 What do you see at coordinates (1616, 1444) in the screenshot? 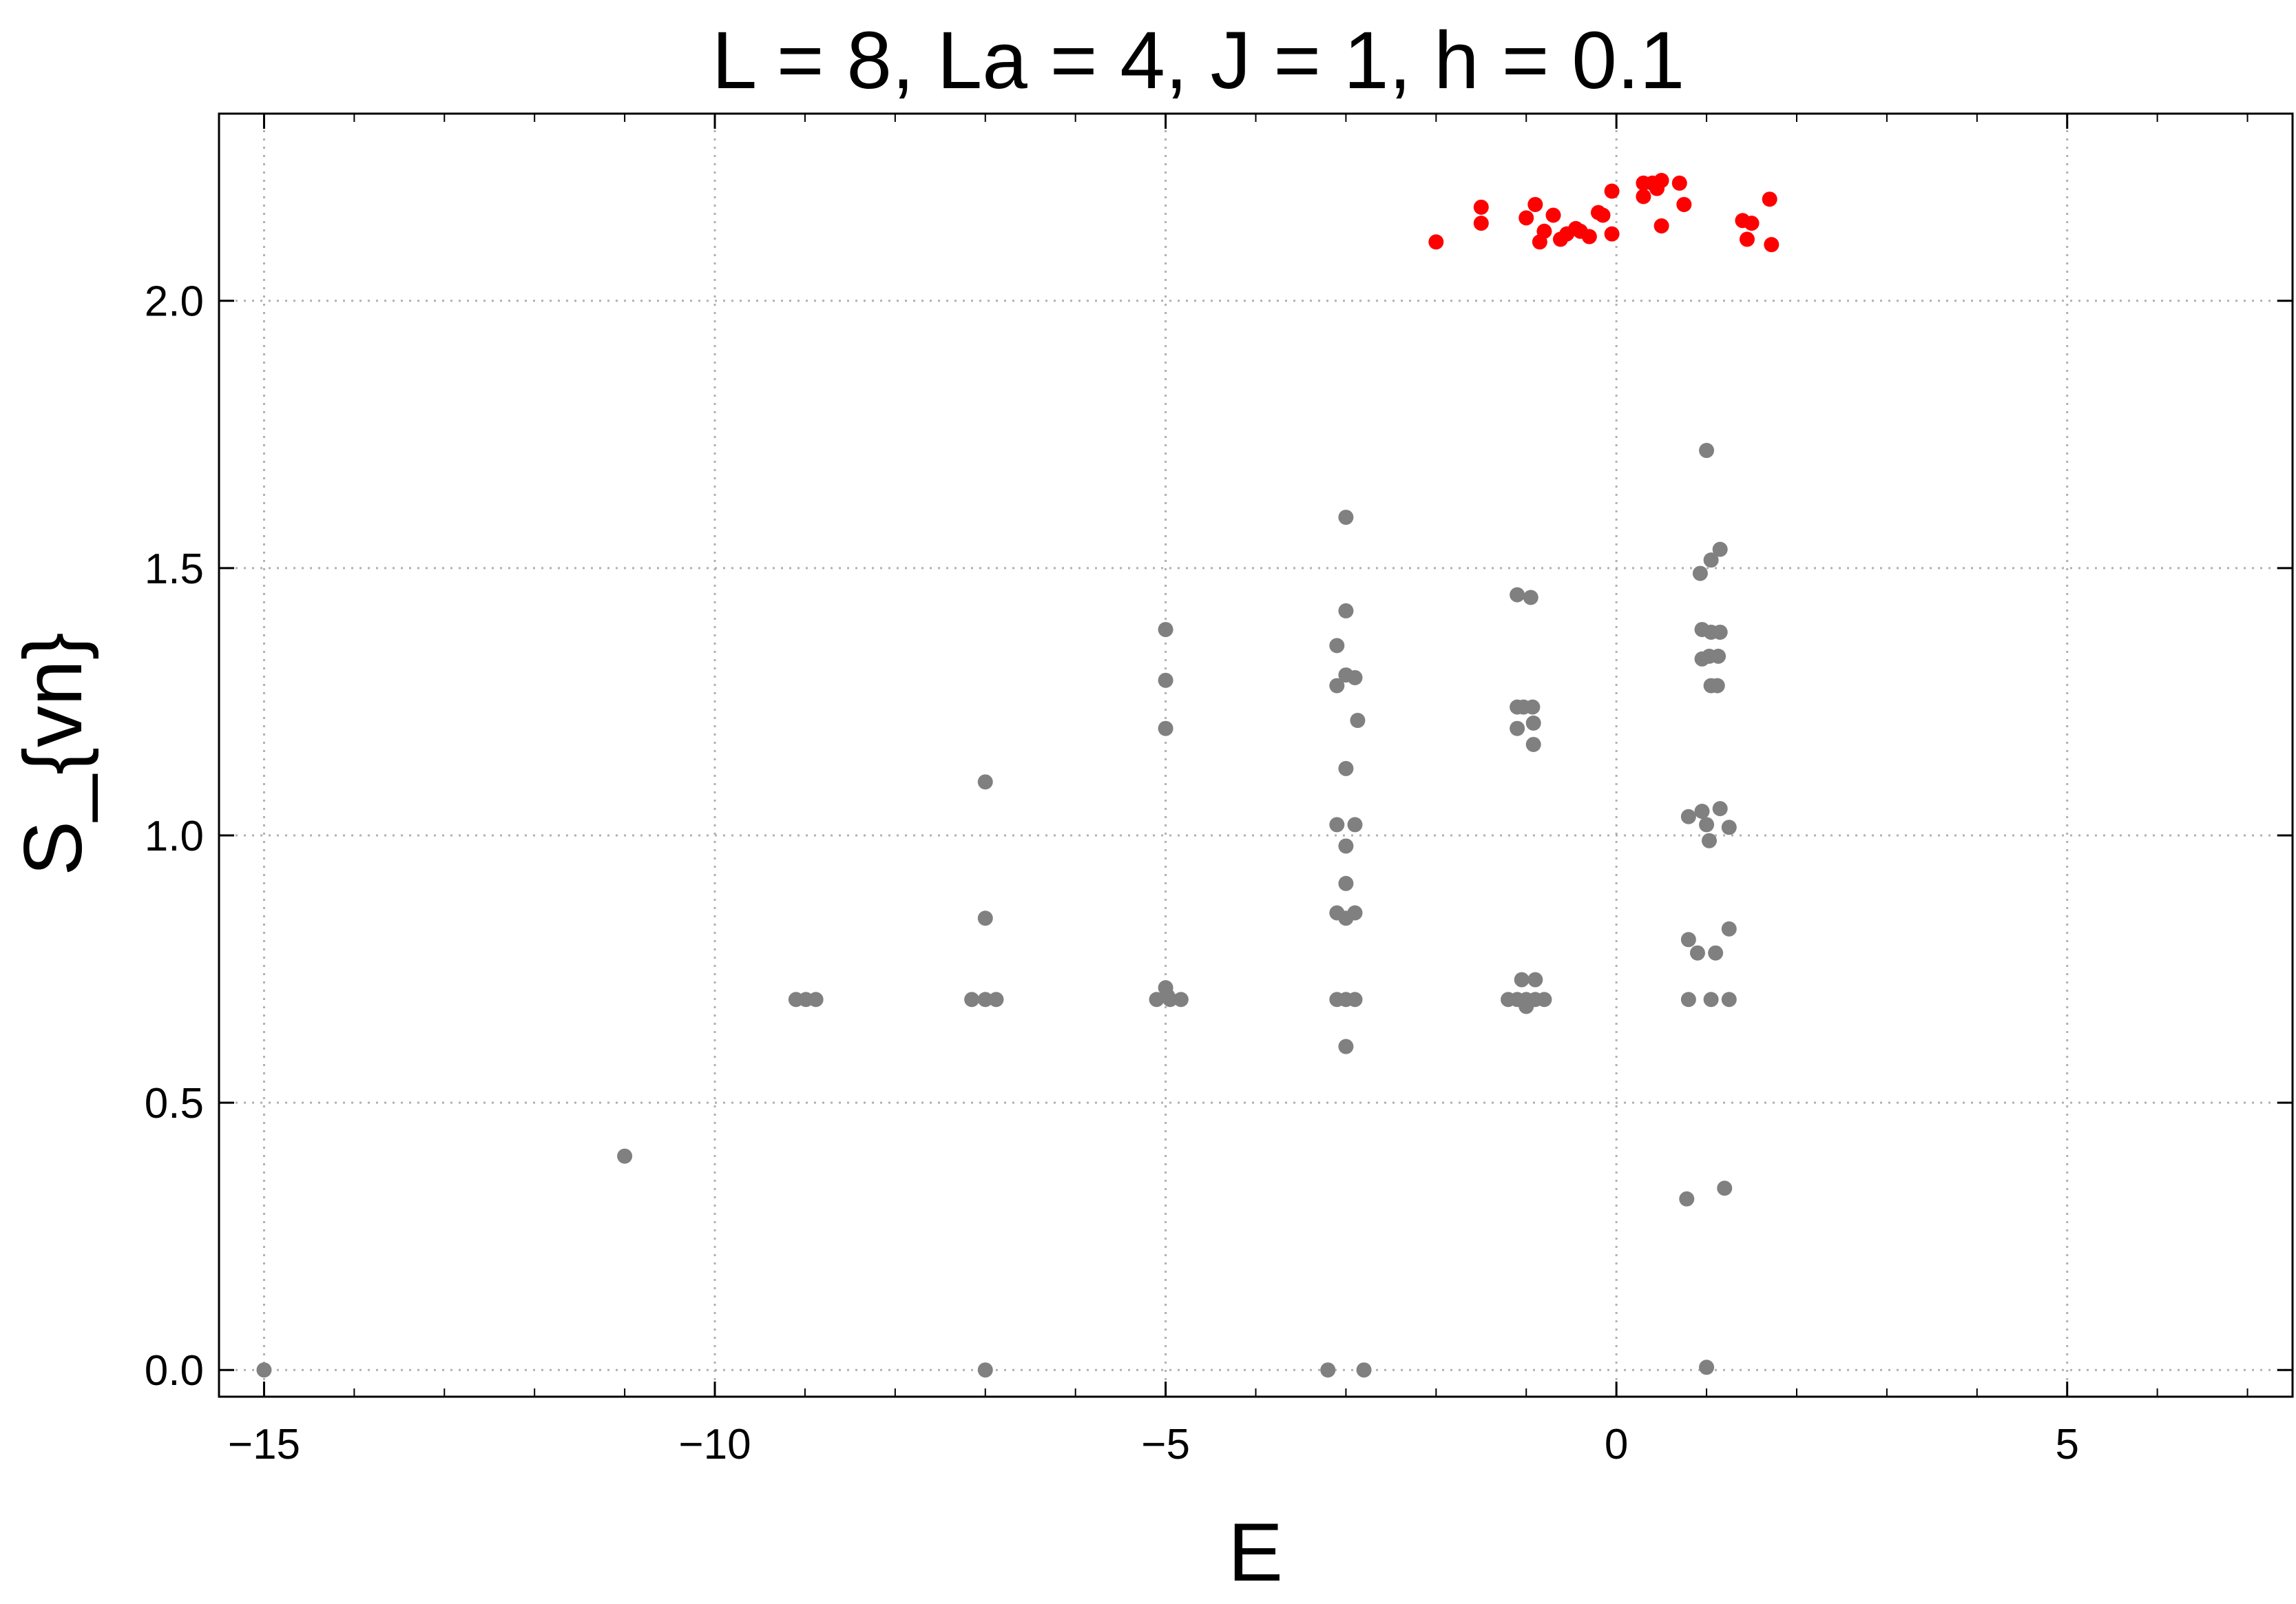
I see `x-tick-label: 0` at bounding box center [1616, 1444].